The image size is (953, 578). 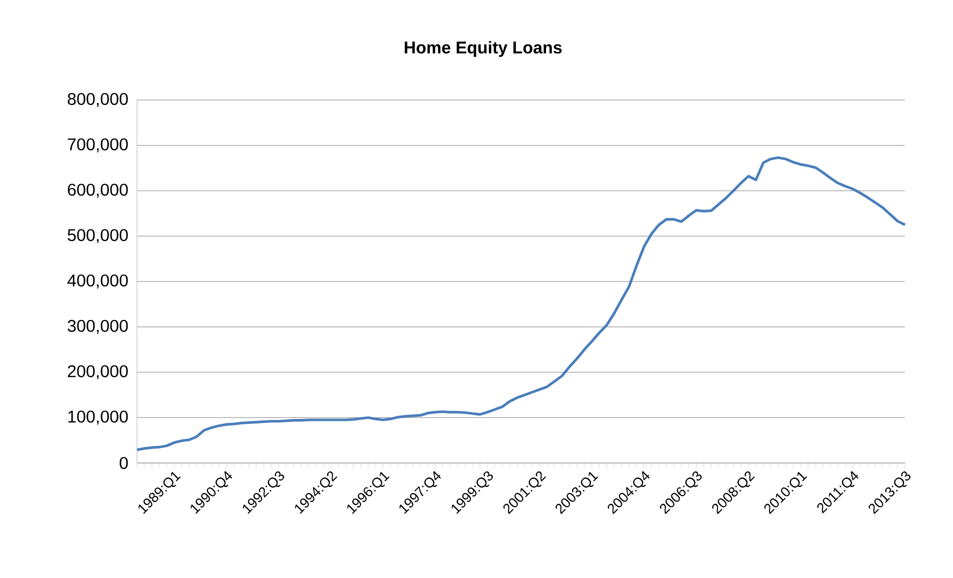 What do you see at coordinates (97, 281) in the screenshot?
I see `y-tick-label: 400,000` at bounding box center [97, 281].